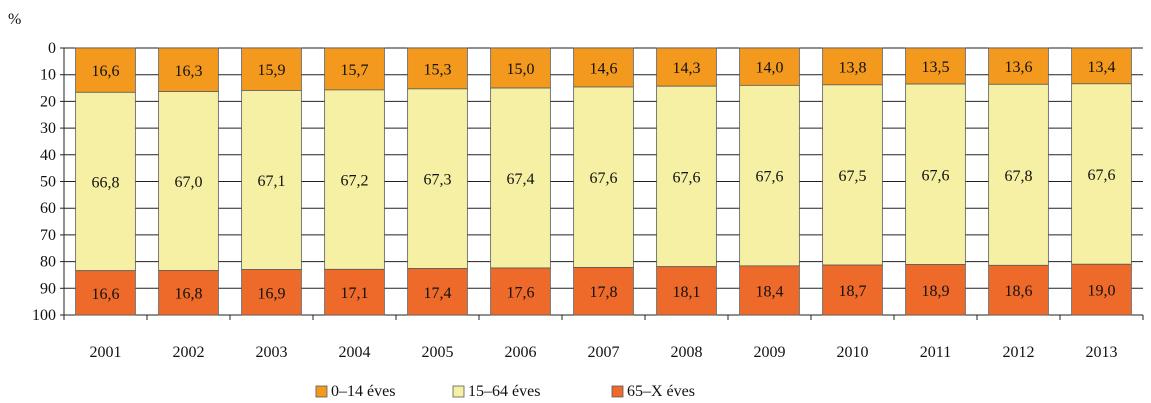  What do you see at coordinates (661, 391) in the screenshot?
I see `legend-label: 65–X éves` at bounding box center [661, 391].